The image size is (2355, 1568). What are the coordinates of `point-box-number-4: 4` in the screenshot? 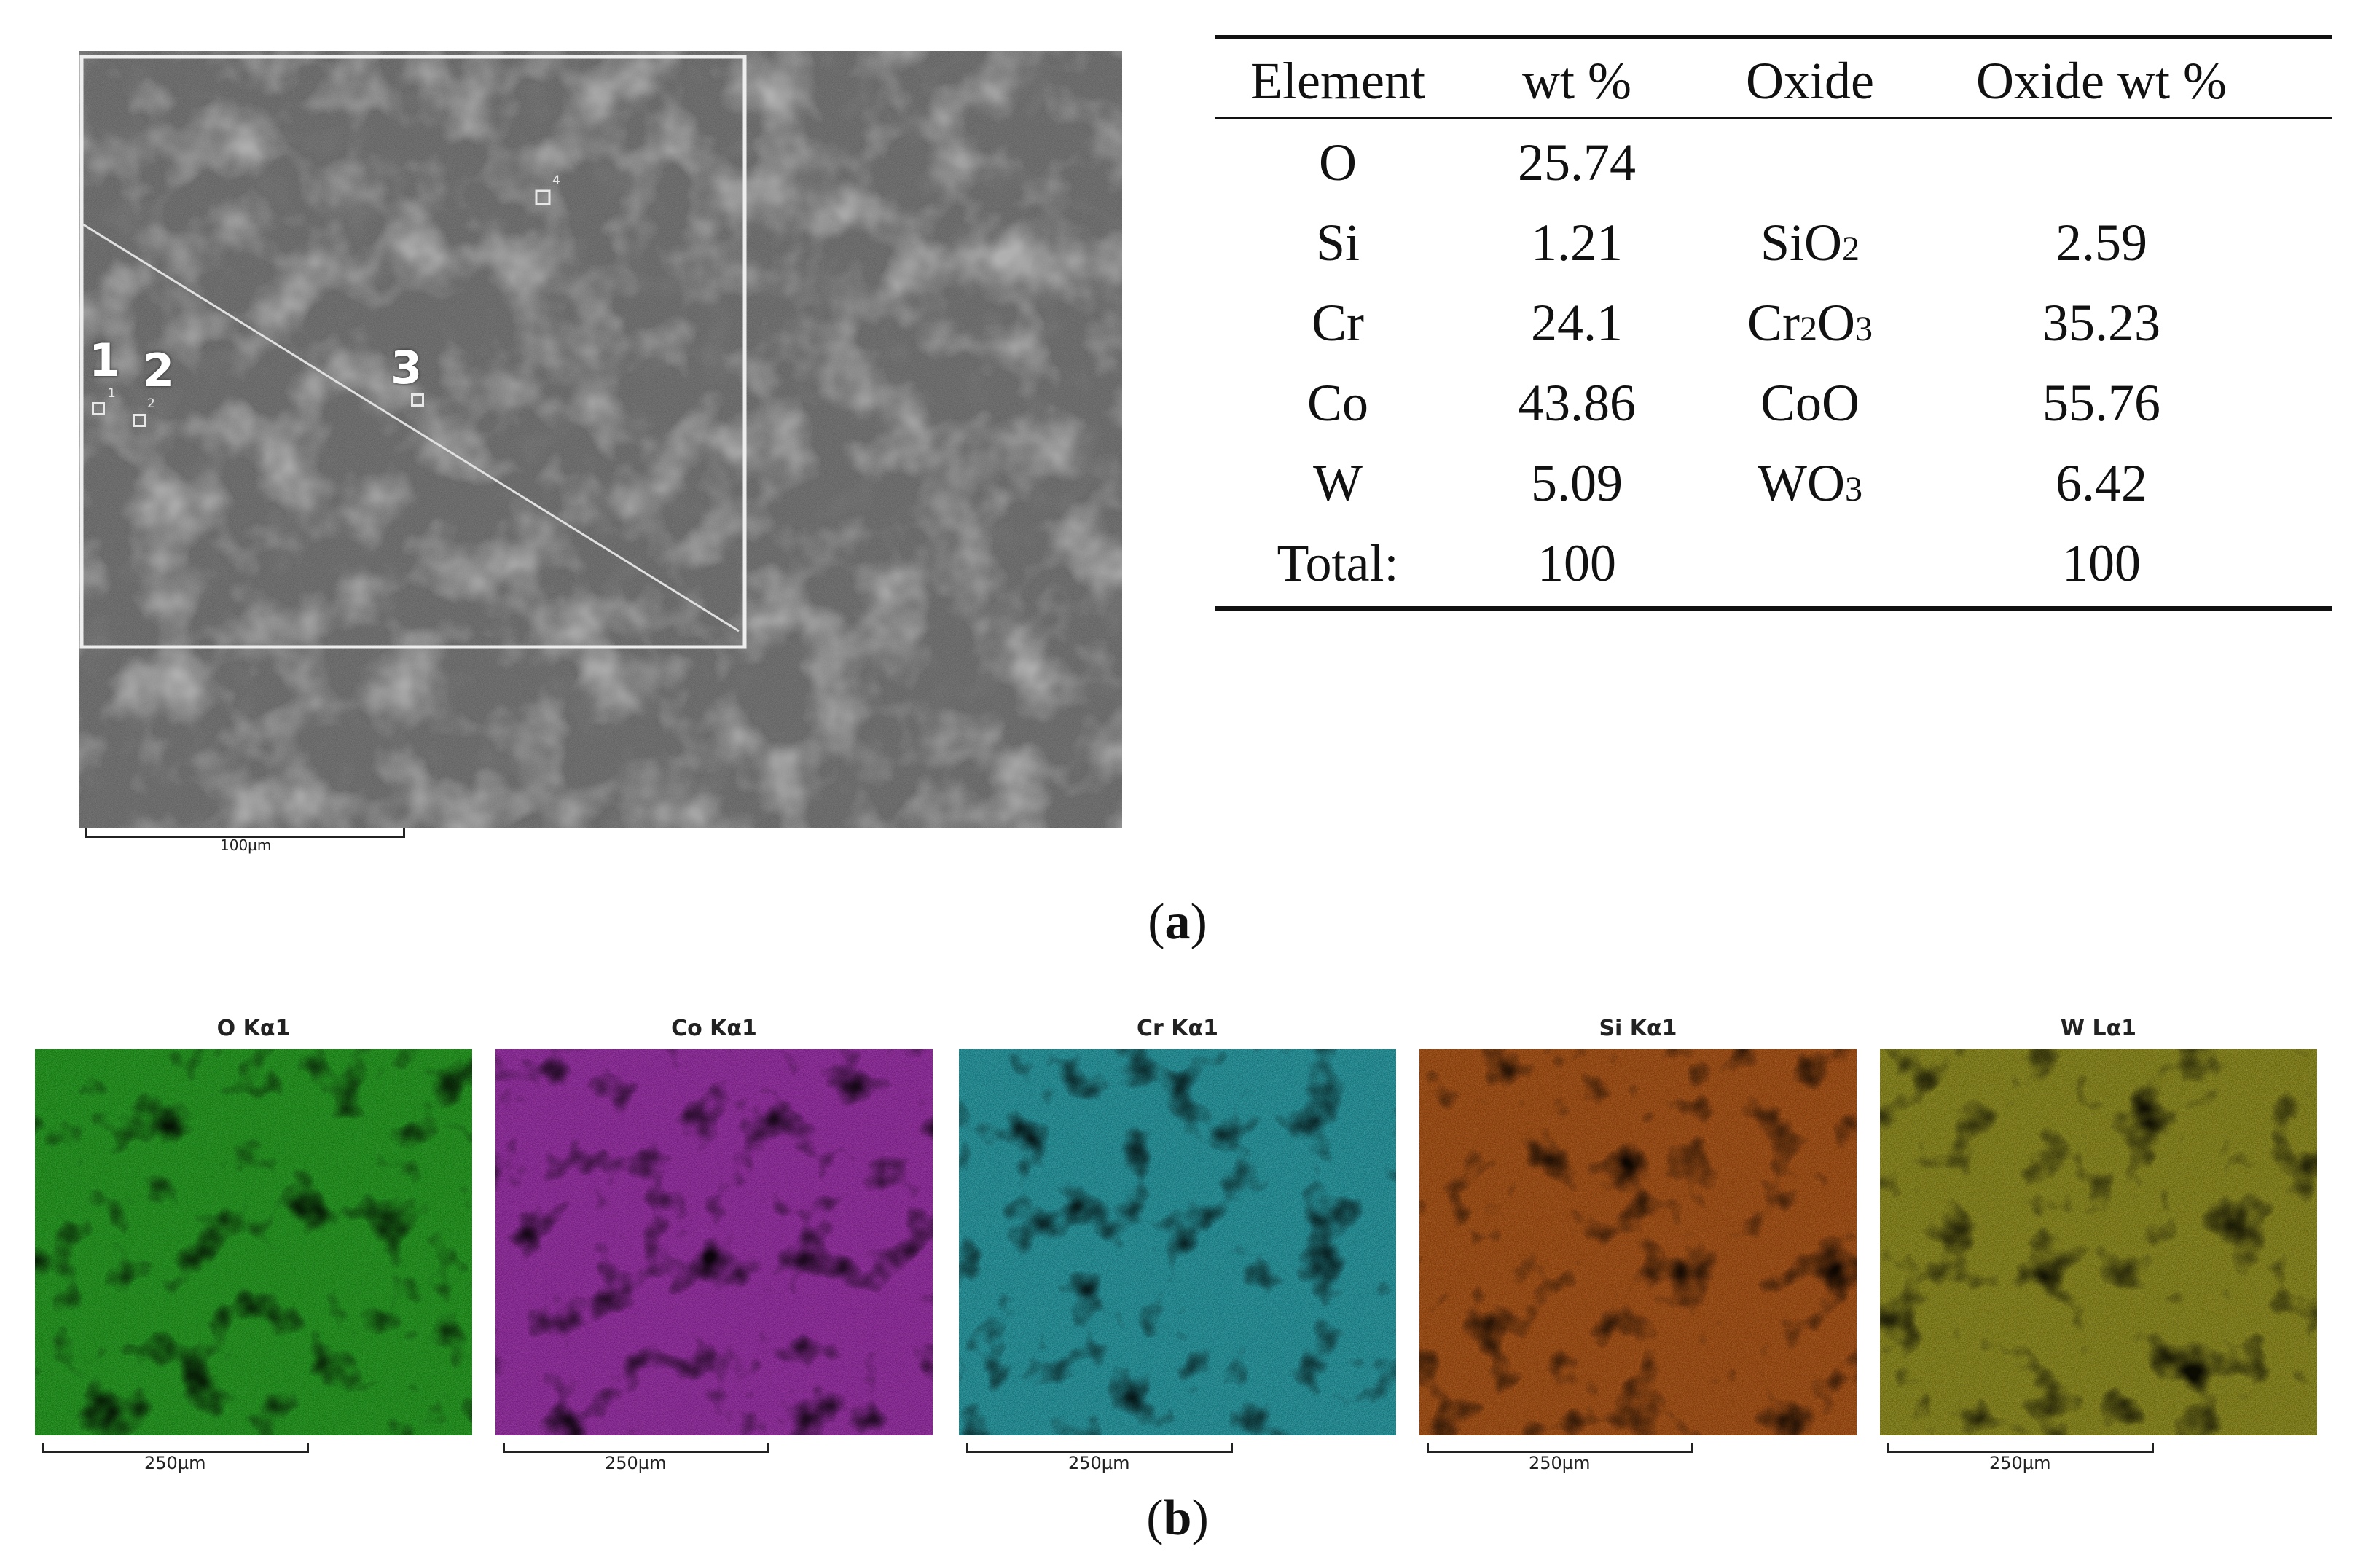 It's located at (556, 180).